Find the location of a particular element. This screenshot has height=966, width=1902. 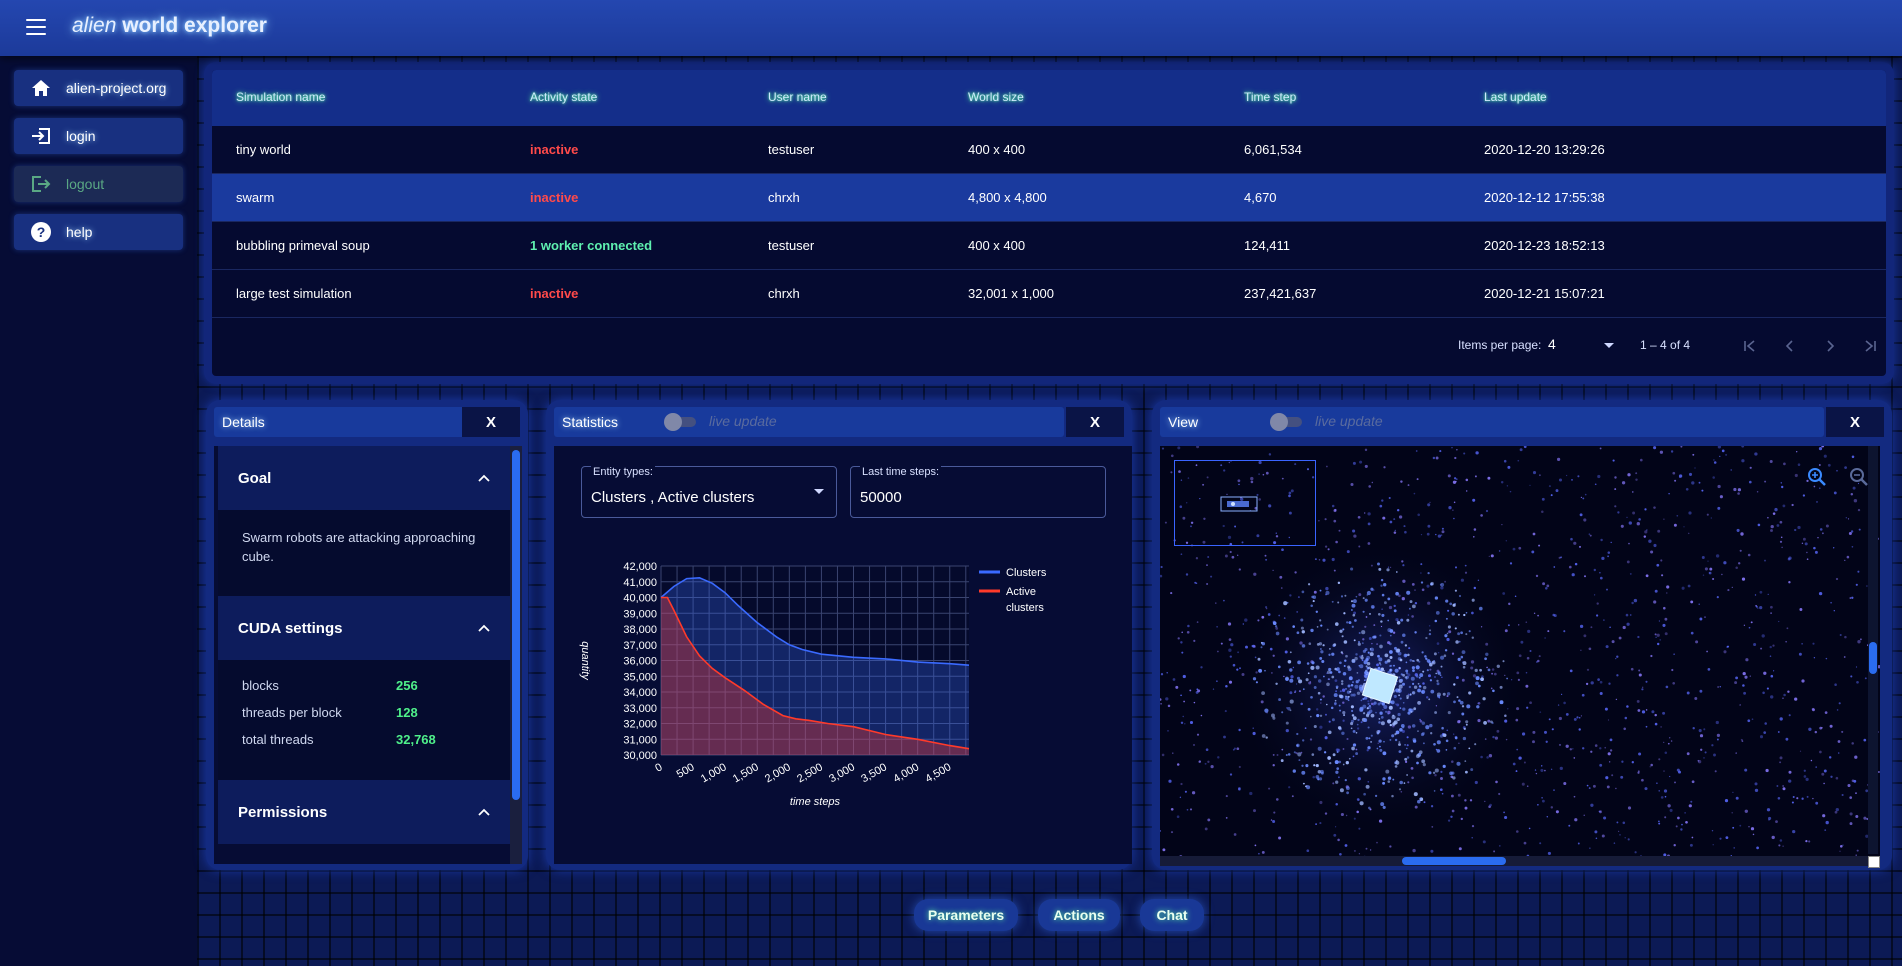

help-icon: ? is located at coordinates (41, 232).